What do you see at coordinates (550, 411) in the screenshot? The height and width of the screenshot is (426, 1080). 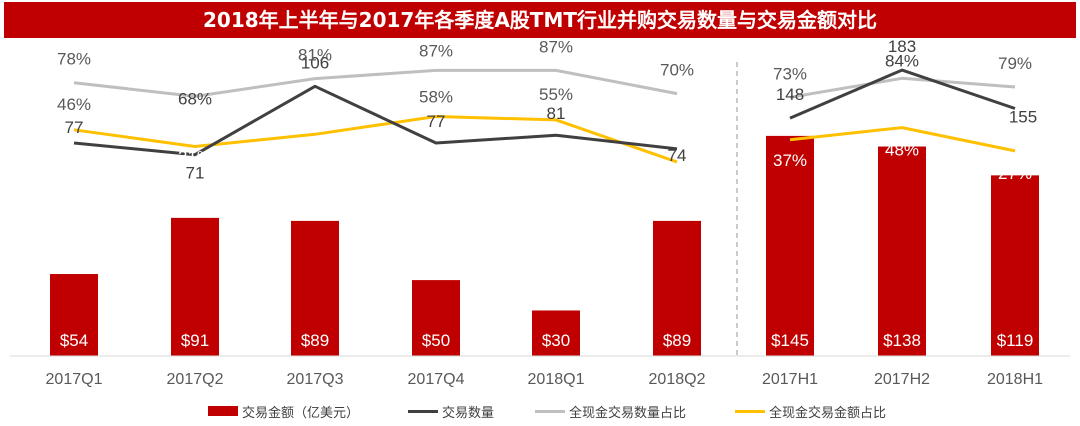 I see `legend-swatch-cash-count` at bounding box center [550, 411].